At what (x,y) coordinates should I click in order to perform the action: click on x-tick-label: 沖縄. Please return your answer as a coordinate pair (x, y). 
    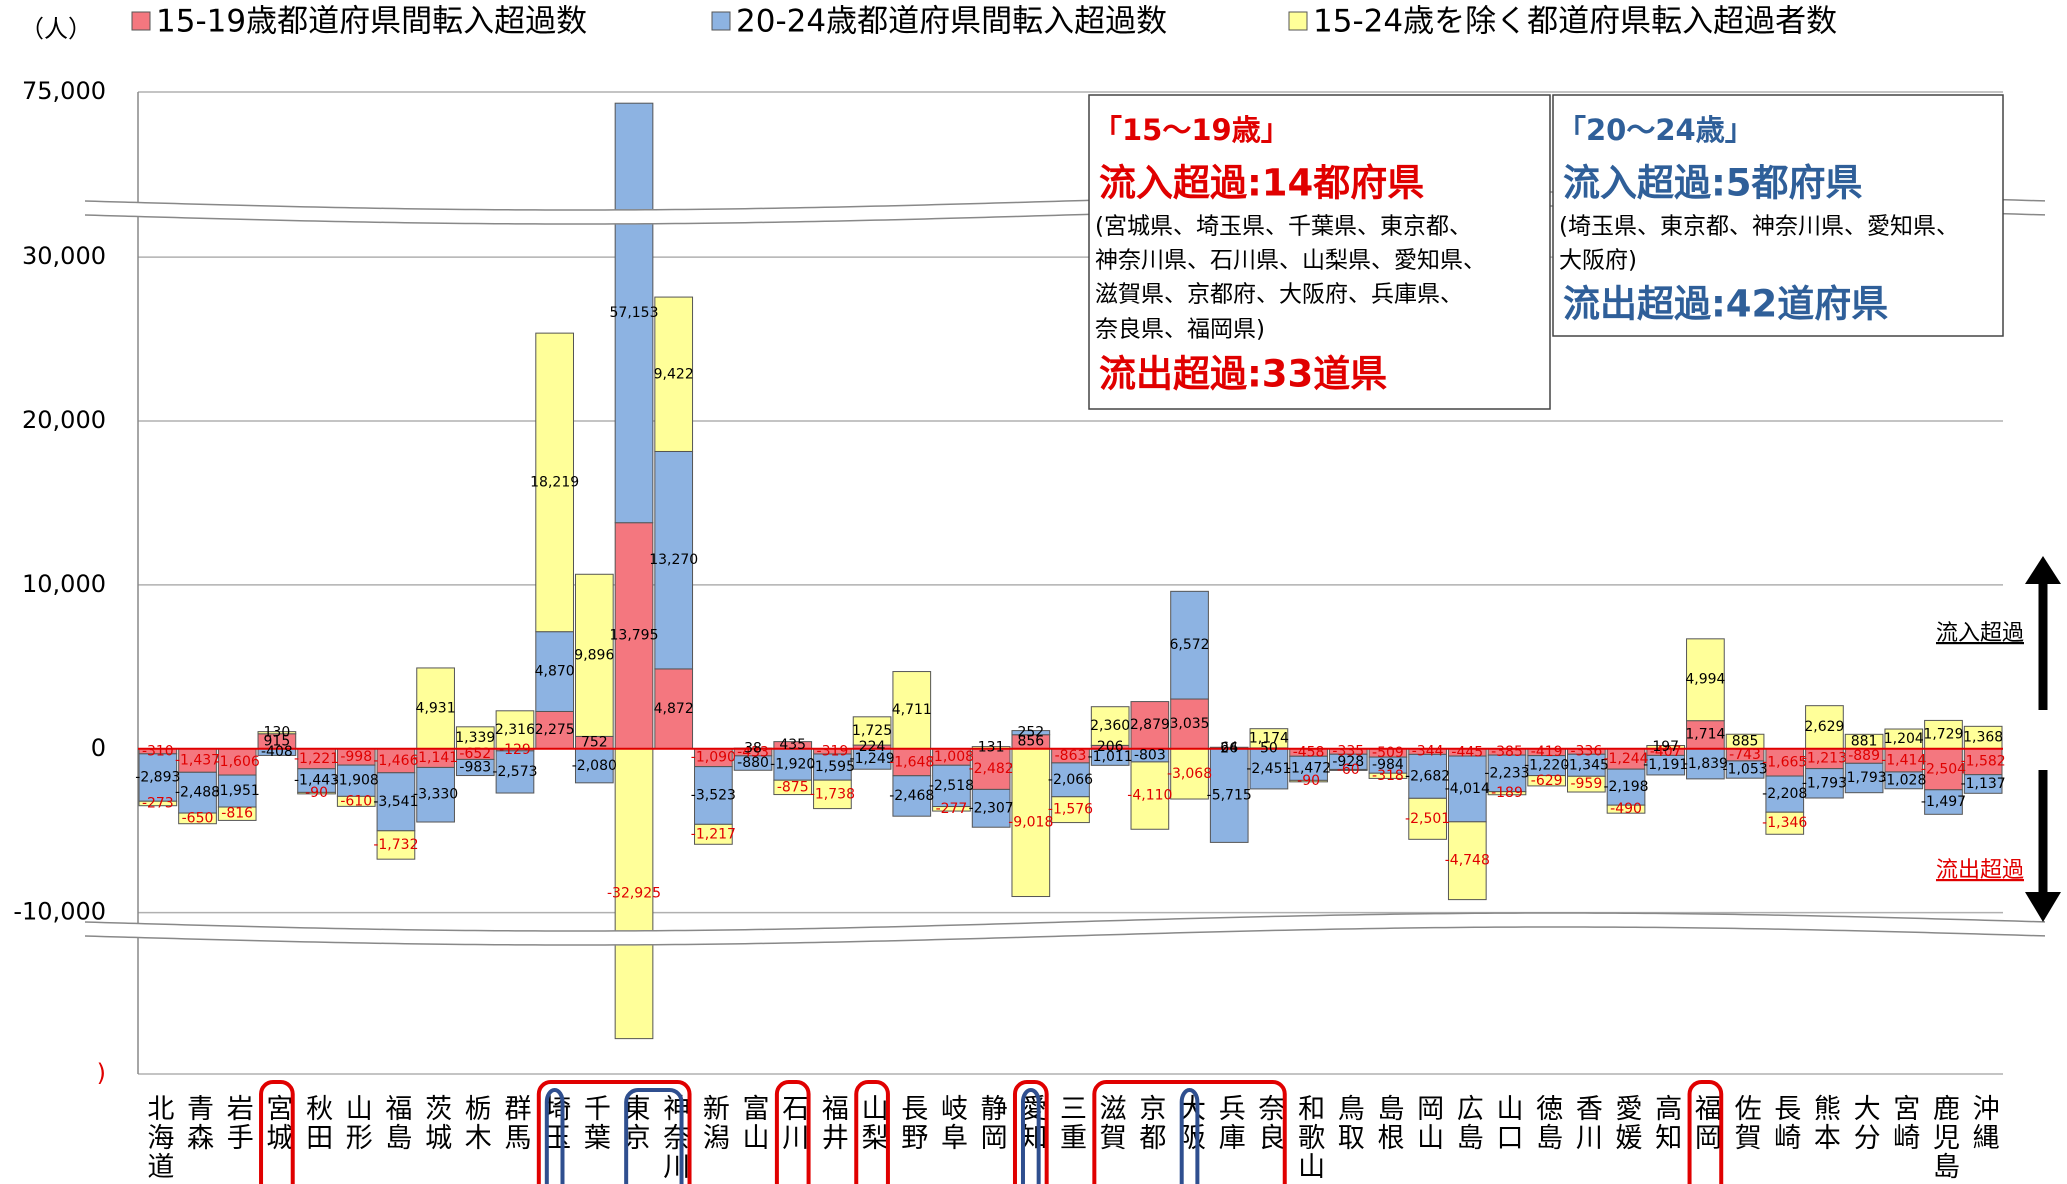
    Looking at the image, I should click on (1984, 1123).